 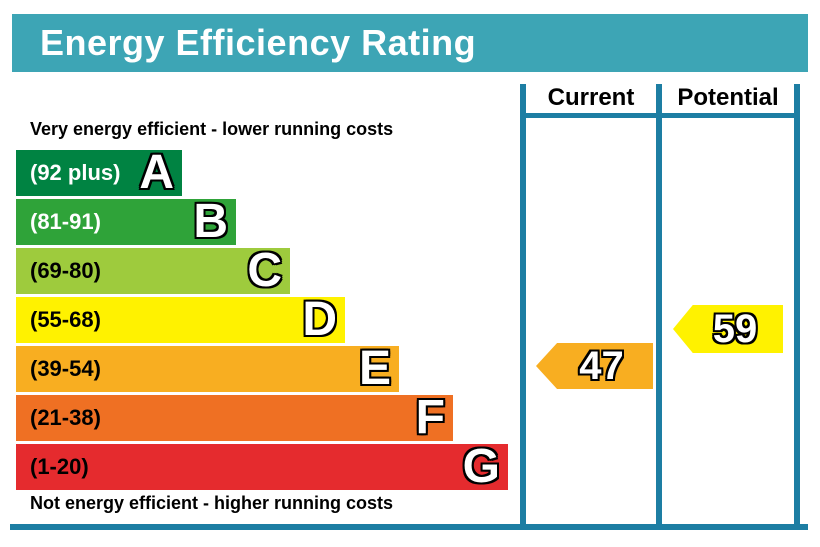 I want to click on band-c-range-label: (69-80), so click(x=65, y=270).